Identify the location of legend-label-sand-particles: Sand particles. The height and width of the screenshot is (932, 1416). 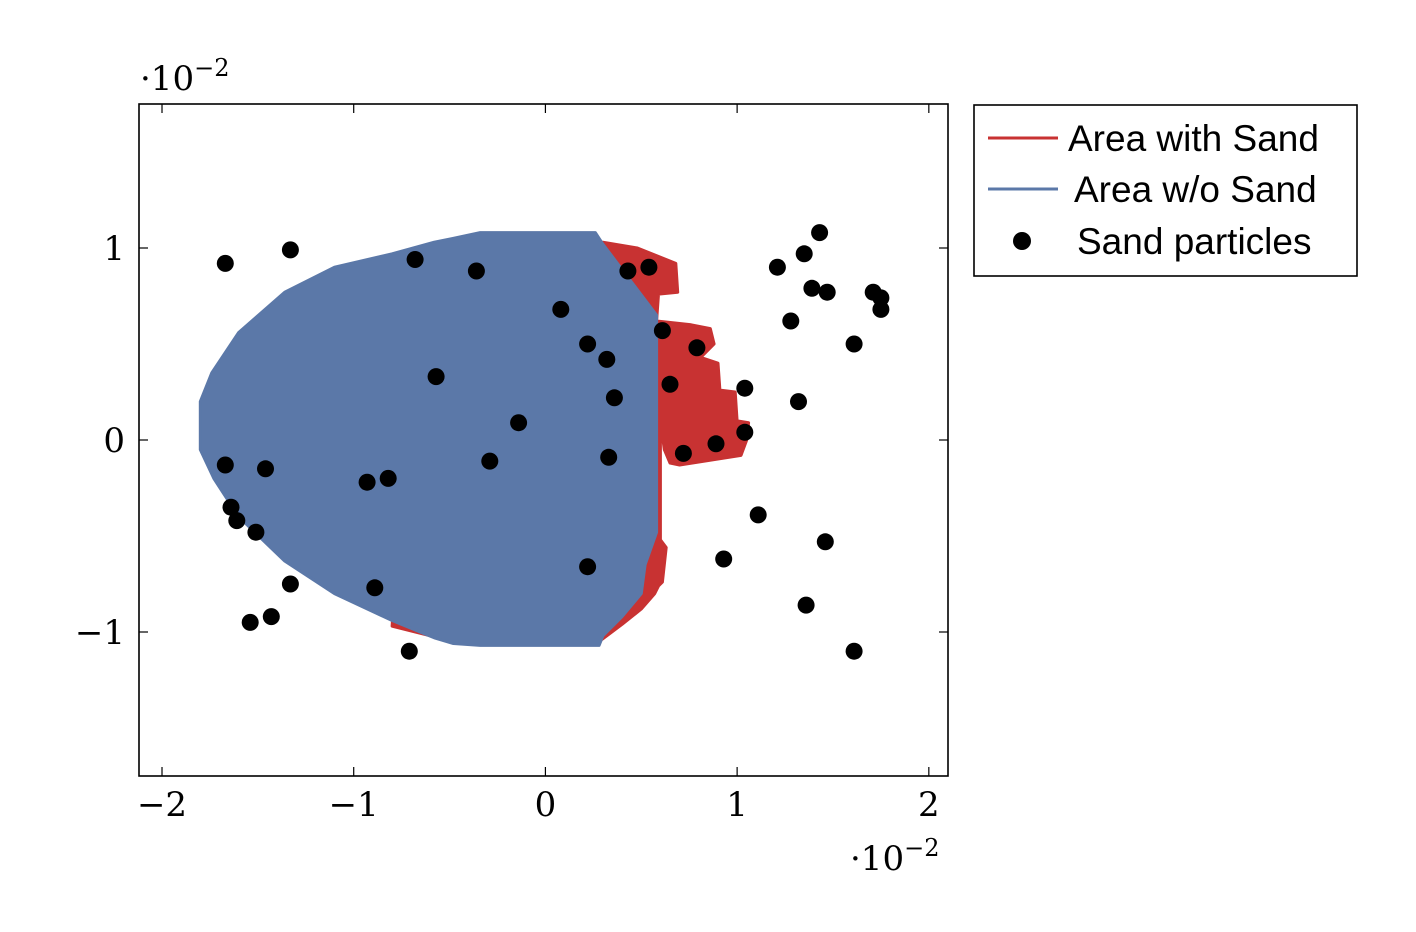
(1194, 241).